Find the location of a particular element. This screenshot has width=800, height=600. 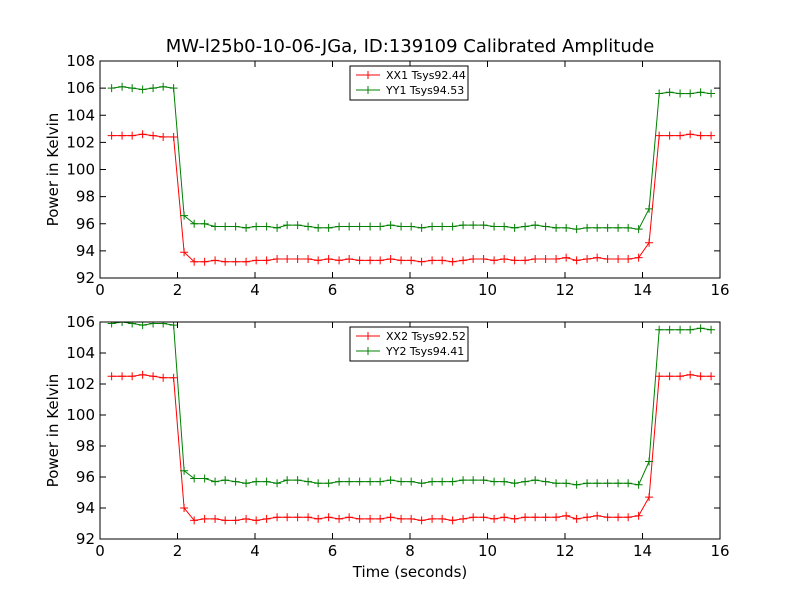

y-tick-label: 102 is located at coordinates (80, 384).